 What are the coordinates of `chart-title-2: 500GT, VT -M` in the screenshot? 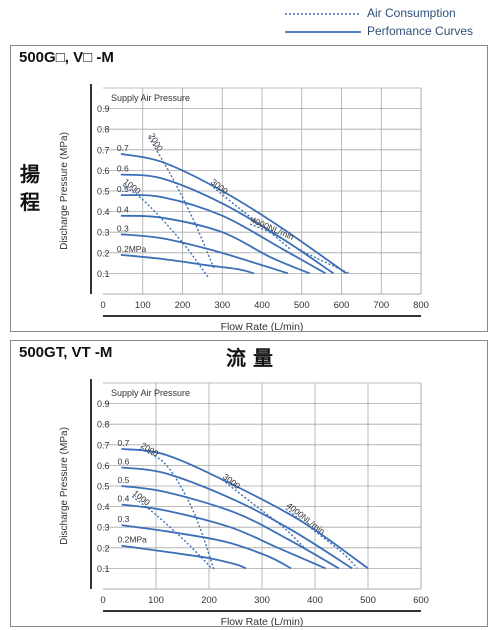 It's located at (66, 352).